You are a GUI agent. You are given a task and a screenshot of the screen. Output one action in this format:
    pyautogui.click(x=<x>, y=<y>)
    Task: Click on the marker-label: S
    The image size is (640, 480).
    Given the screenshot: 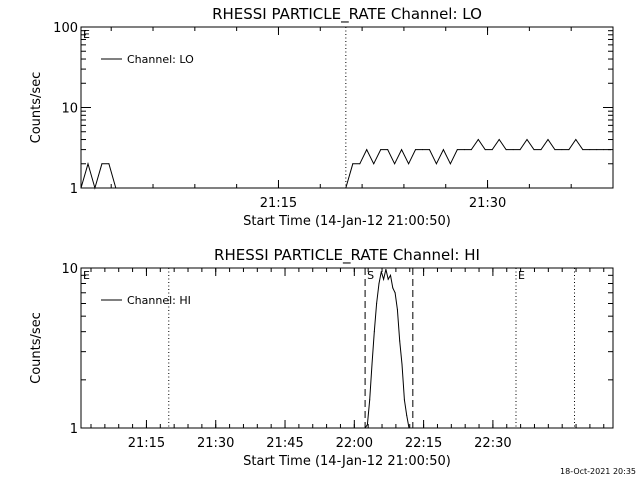 What is the action you would take?
    pyautogui.click(x=370, y=275)
    